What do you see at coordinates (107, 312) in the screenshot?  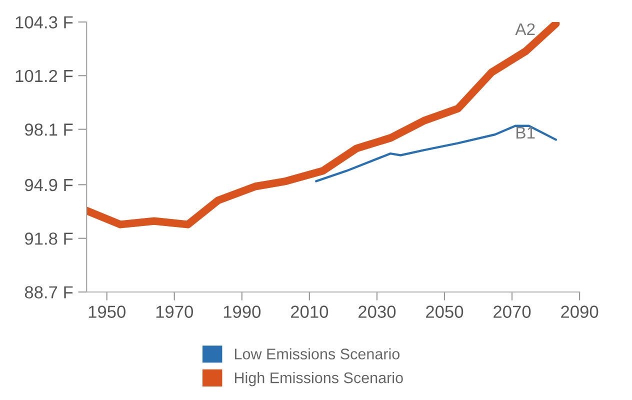 I see `x-tick-label: 1950` at bounding box center [107, 312].